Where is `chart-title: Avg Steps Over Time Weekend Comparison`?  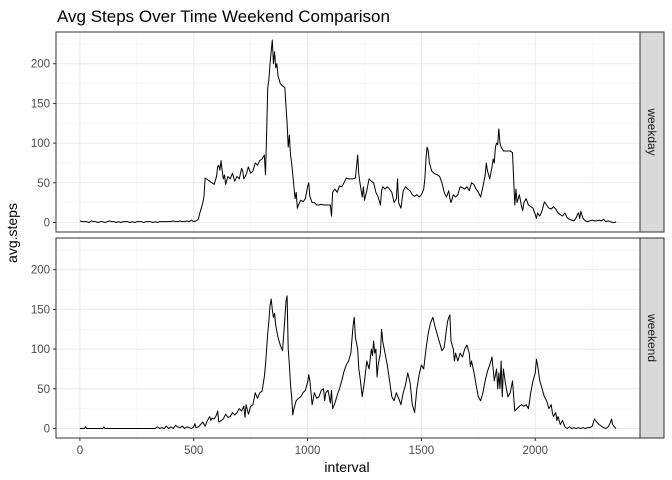 chart-title: Avg Steps Over Time Weekend Comparison is located at coordinates (223, 16).